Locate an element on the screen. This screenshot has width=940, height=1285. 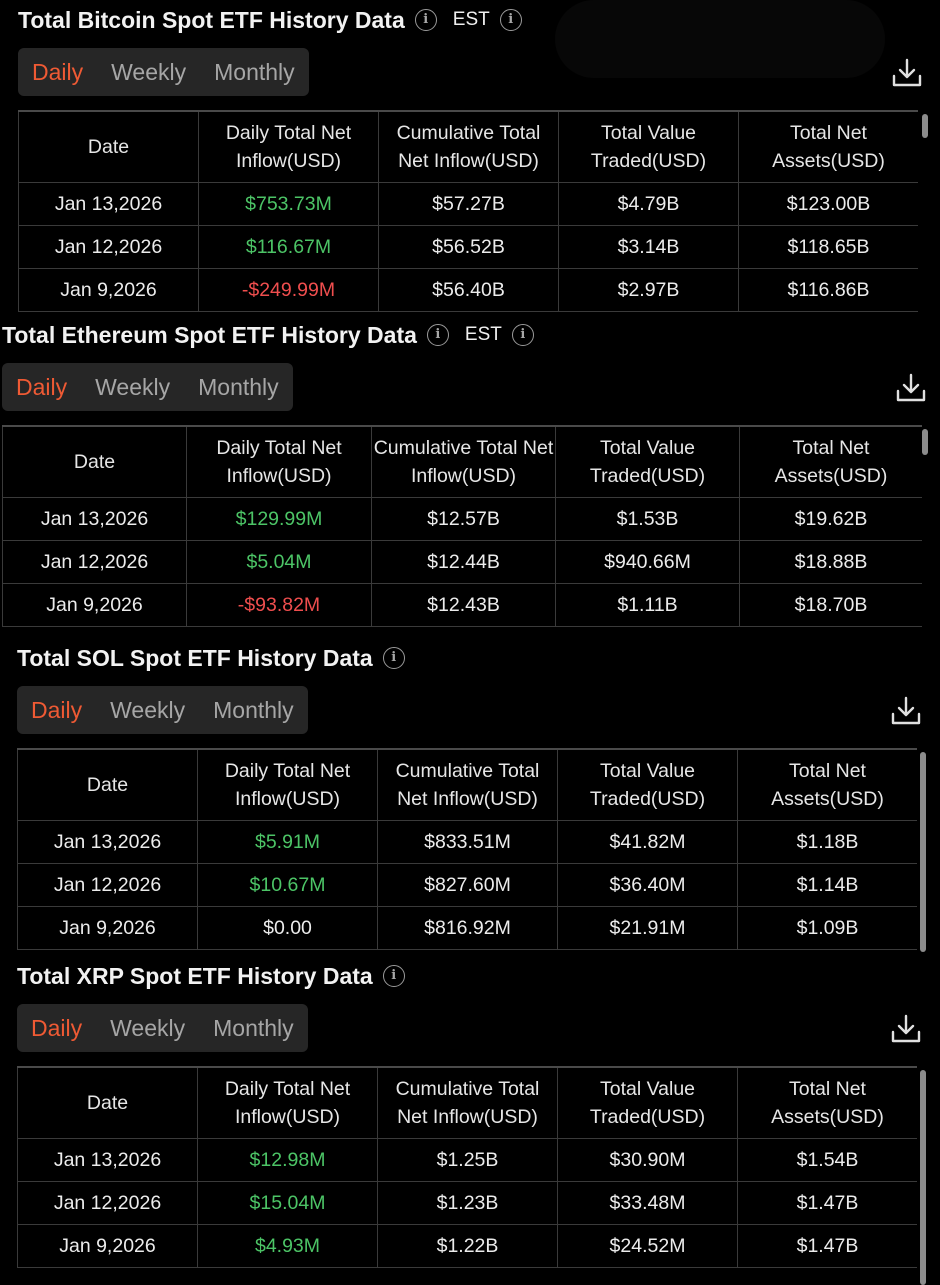
table-row: Jan 13,2026 $12.98M $1.25B $30.90M $1.54B is located at coordinates (467, 1160).